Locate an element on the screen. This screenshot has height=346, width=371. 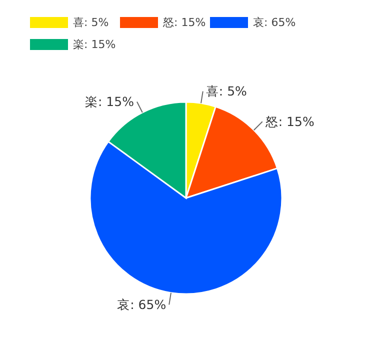
slice-label: 喜: 5% is located at coordinates (227, 91).